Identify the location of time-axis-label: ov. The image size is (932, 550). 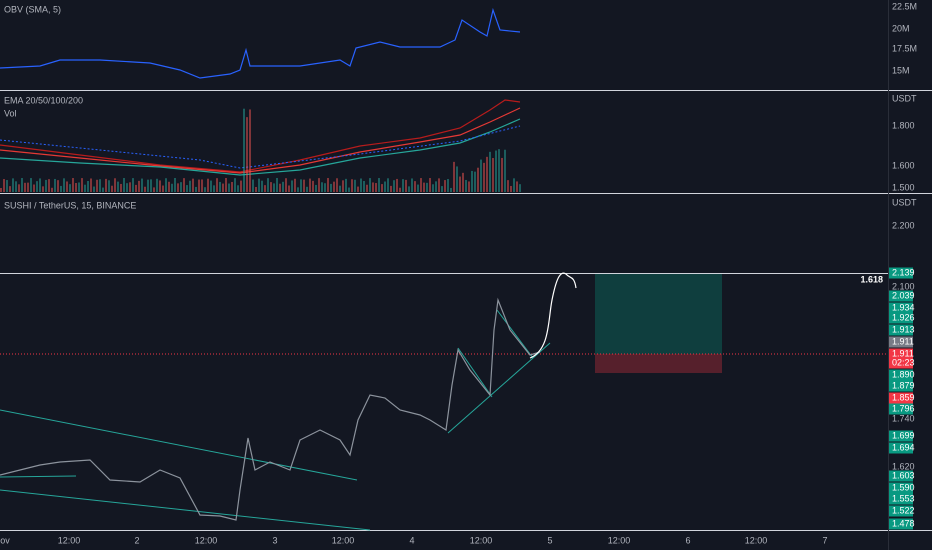
(5, 540).